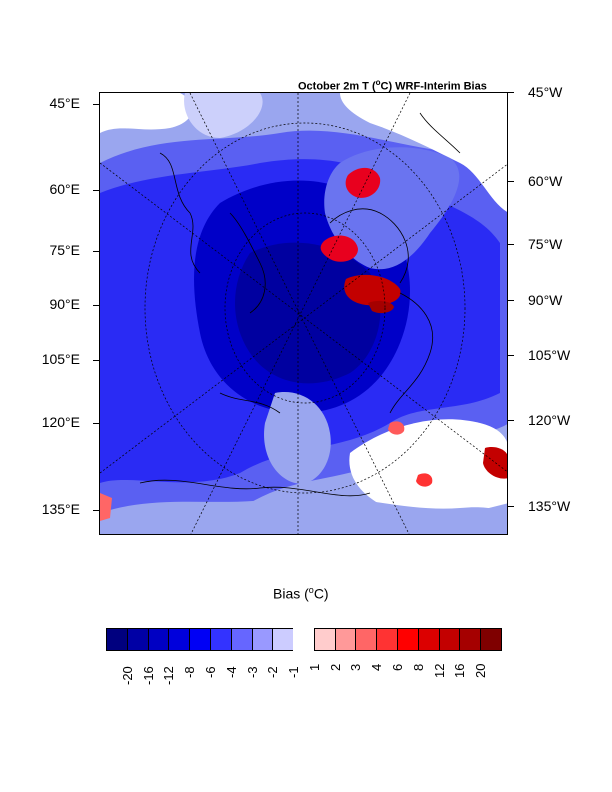 This screenshot has height=792, width=612. I want to click on colorbar-label: -6, so click(210, 672).